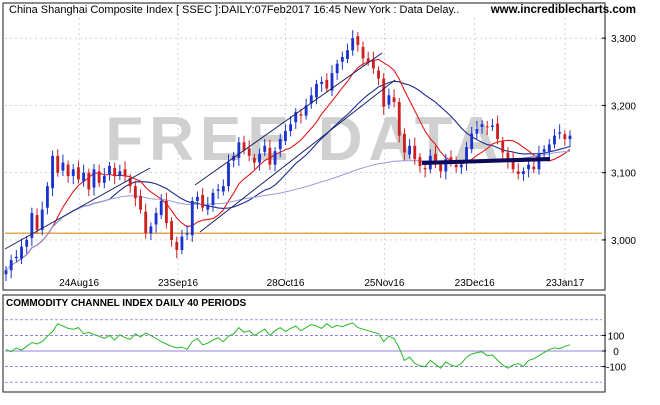  I want to click on support-line, so click(486, 161).